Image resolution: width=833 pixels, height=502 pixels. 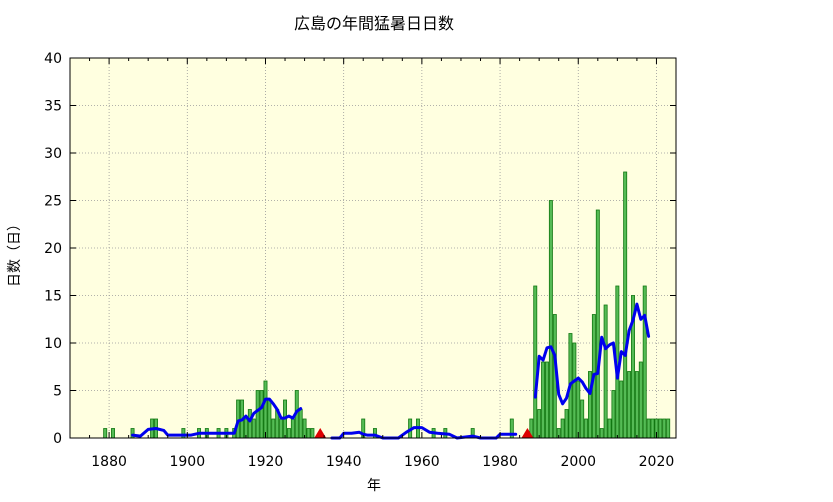 I want to click on markers, so click(x=424, y=433).